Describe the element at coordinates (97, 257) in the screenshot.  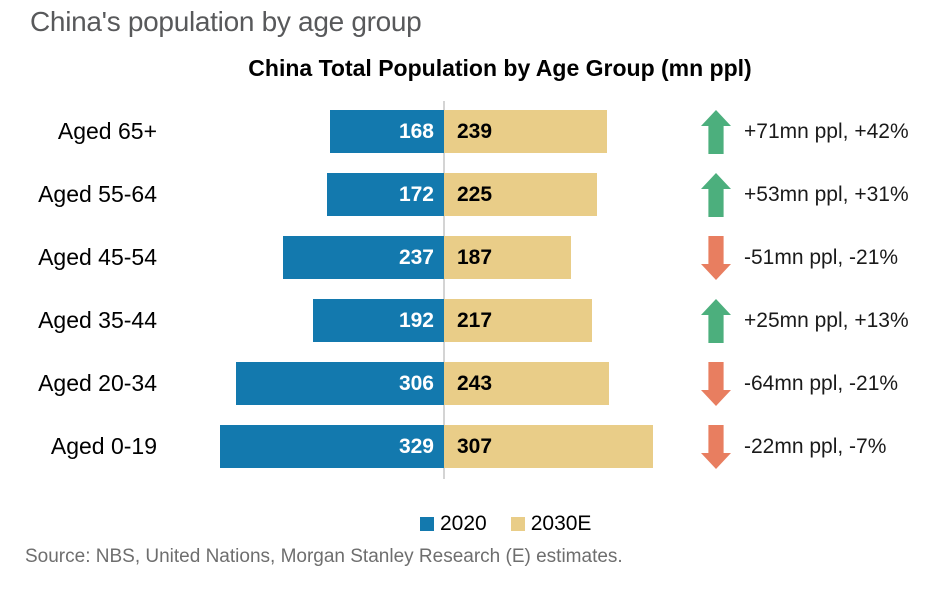
I see `row-label: Aged 45-54` at that location.